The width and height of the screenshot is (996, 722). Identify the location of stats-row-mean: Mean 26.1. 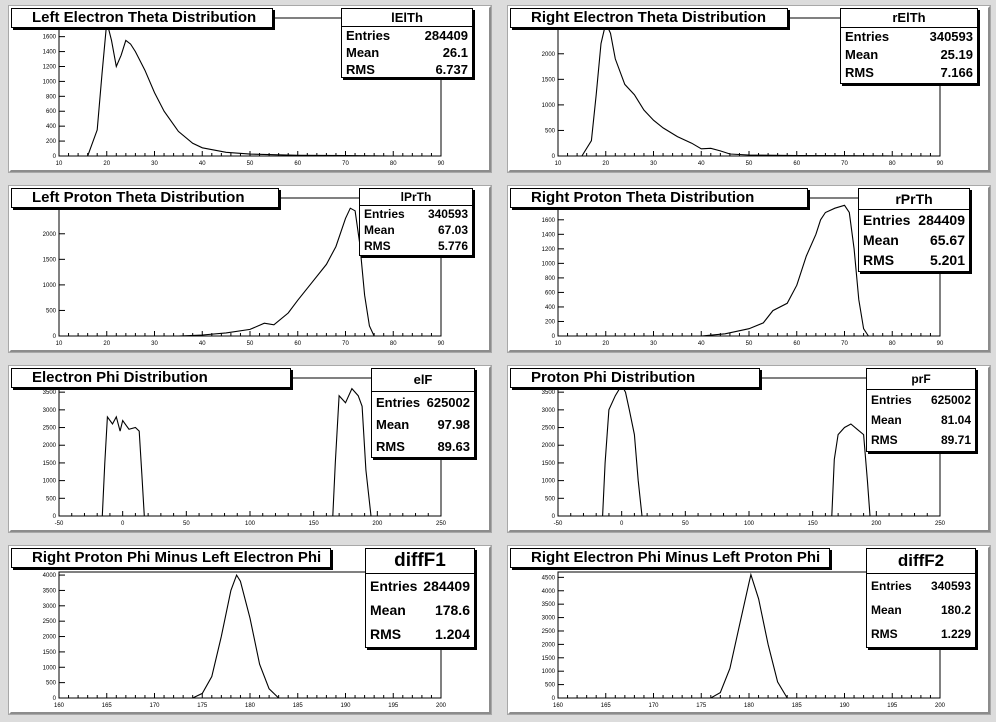
(407, 52).